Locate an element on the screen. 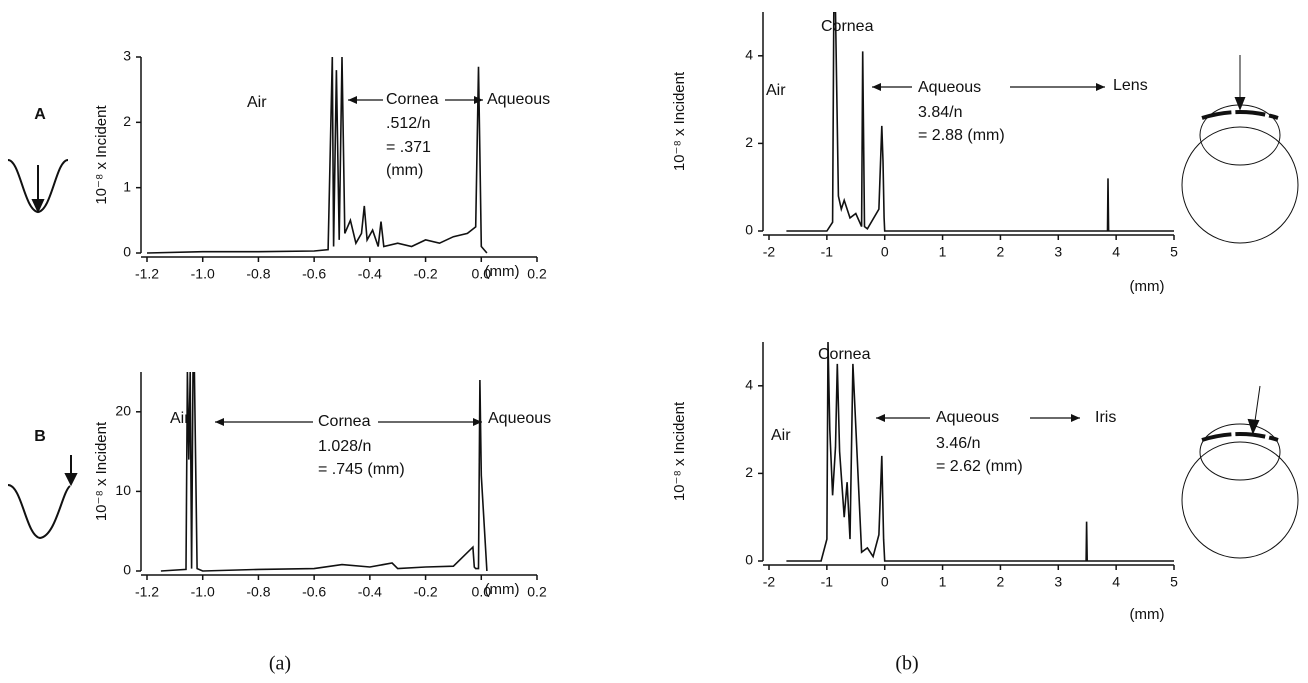 The height and width of the screenshot is (683, 1308). annotation: 3.84/n is located at coordinates (940, 112).